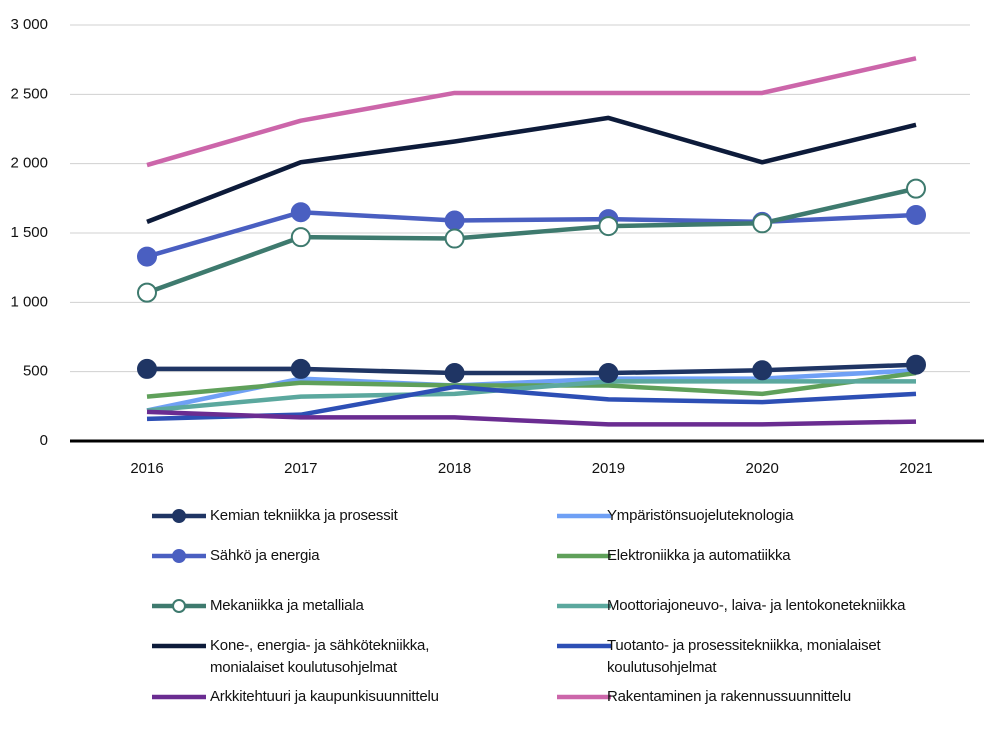  I want to click on legend-label: Sähkö ja energia, so click(265, 555).